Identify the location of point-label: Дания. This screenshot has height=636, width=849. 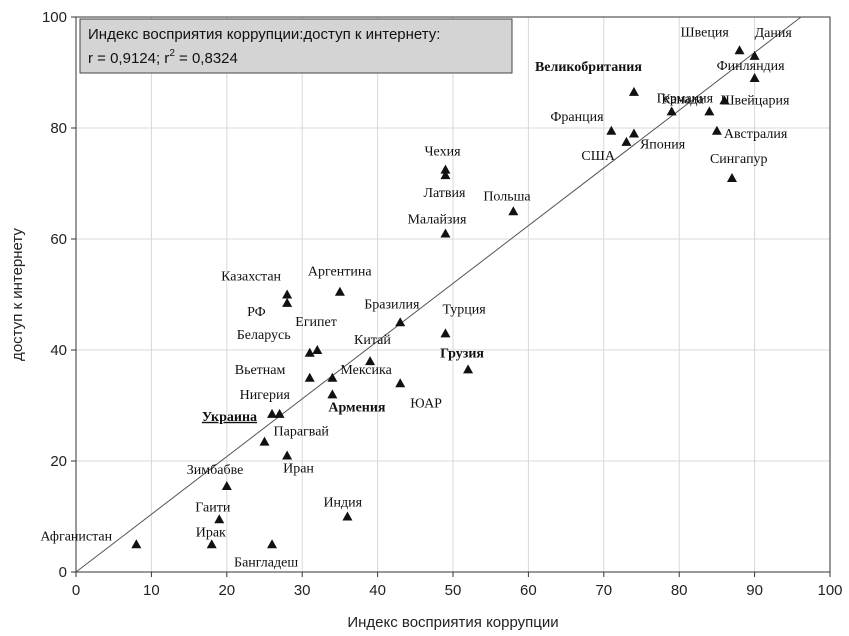
(774, 33).